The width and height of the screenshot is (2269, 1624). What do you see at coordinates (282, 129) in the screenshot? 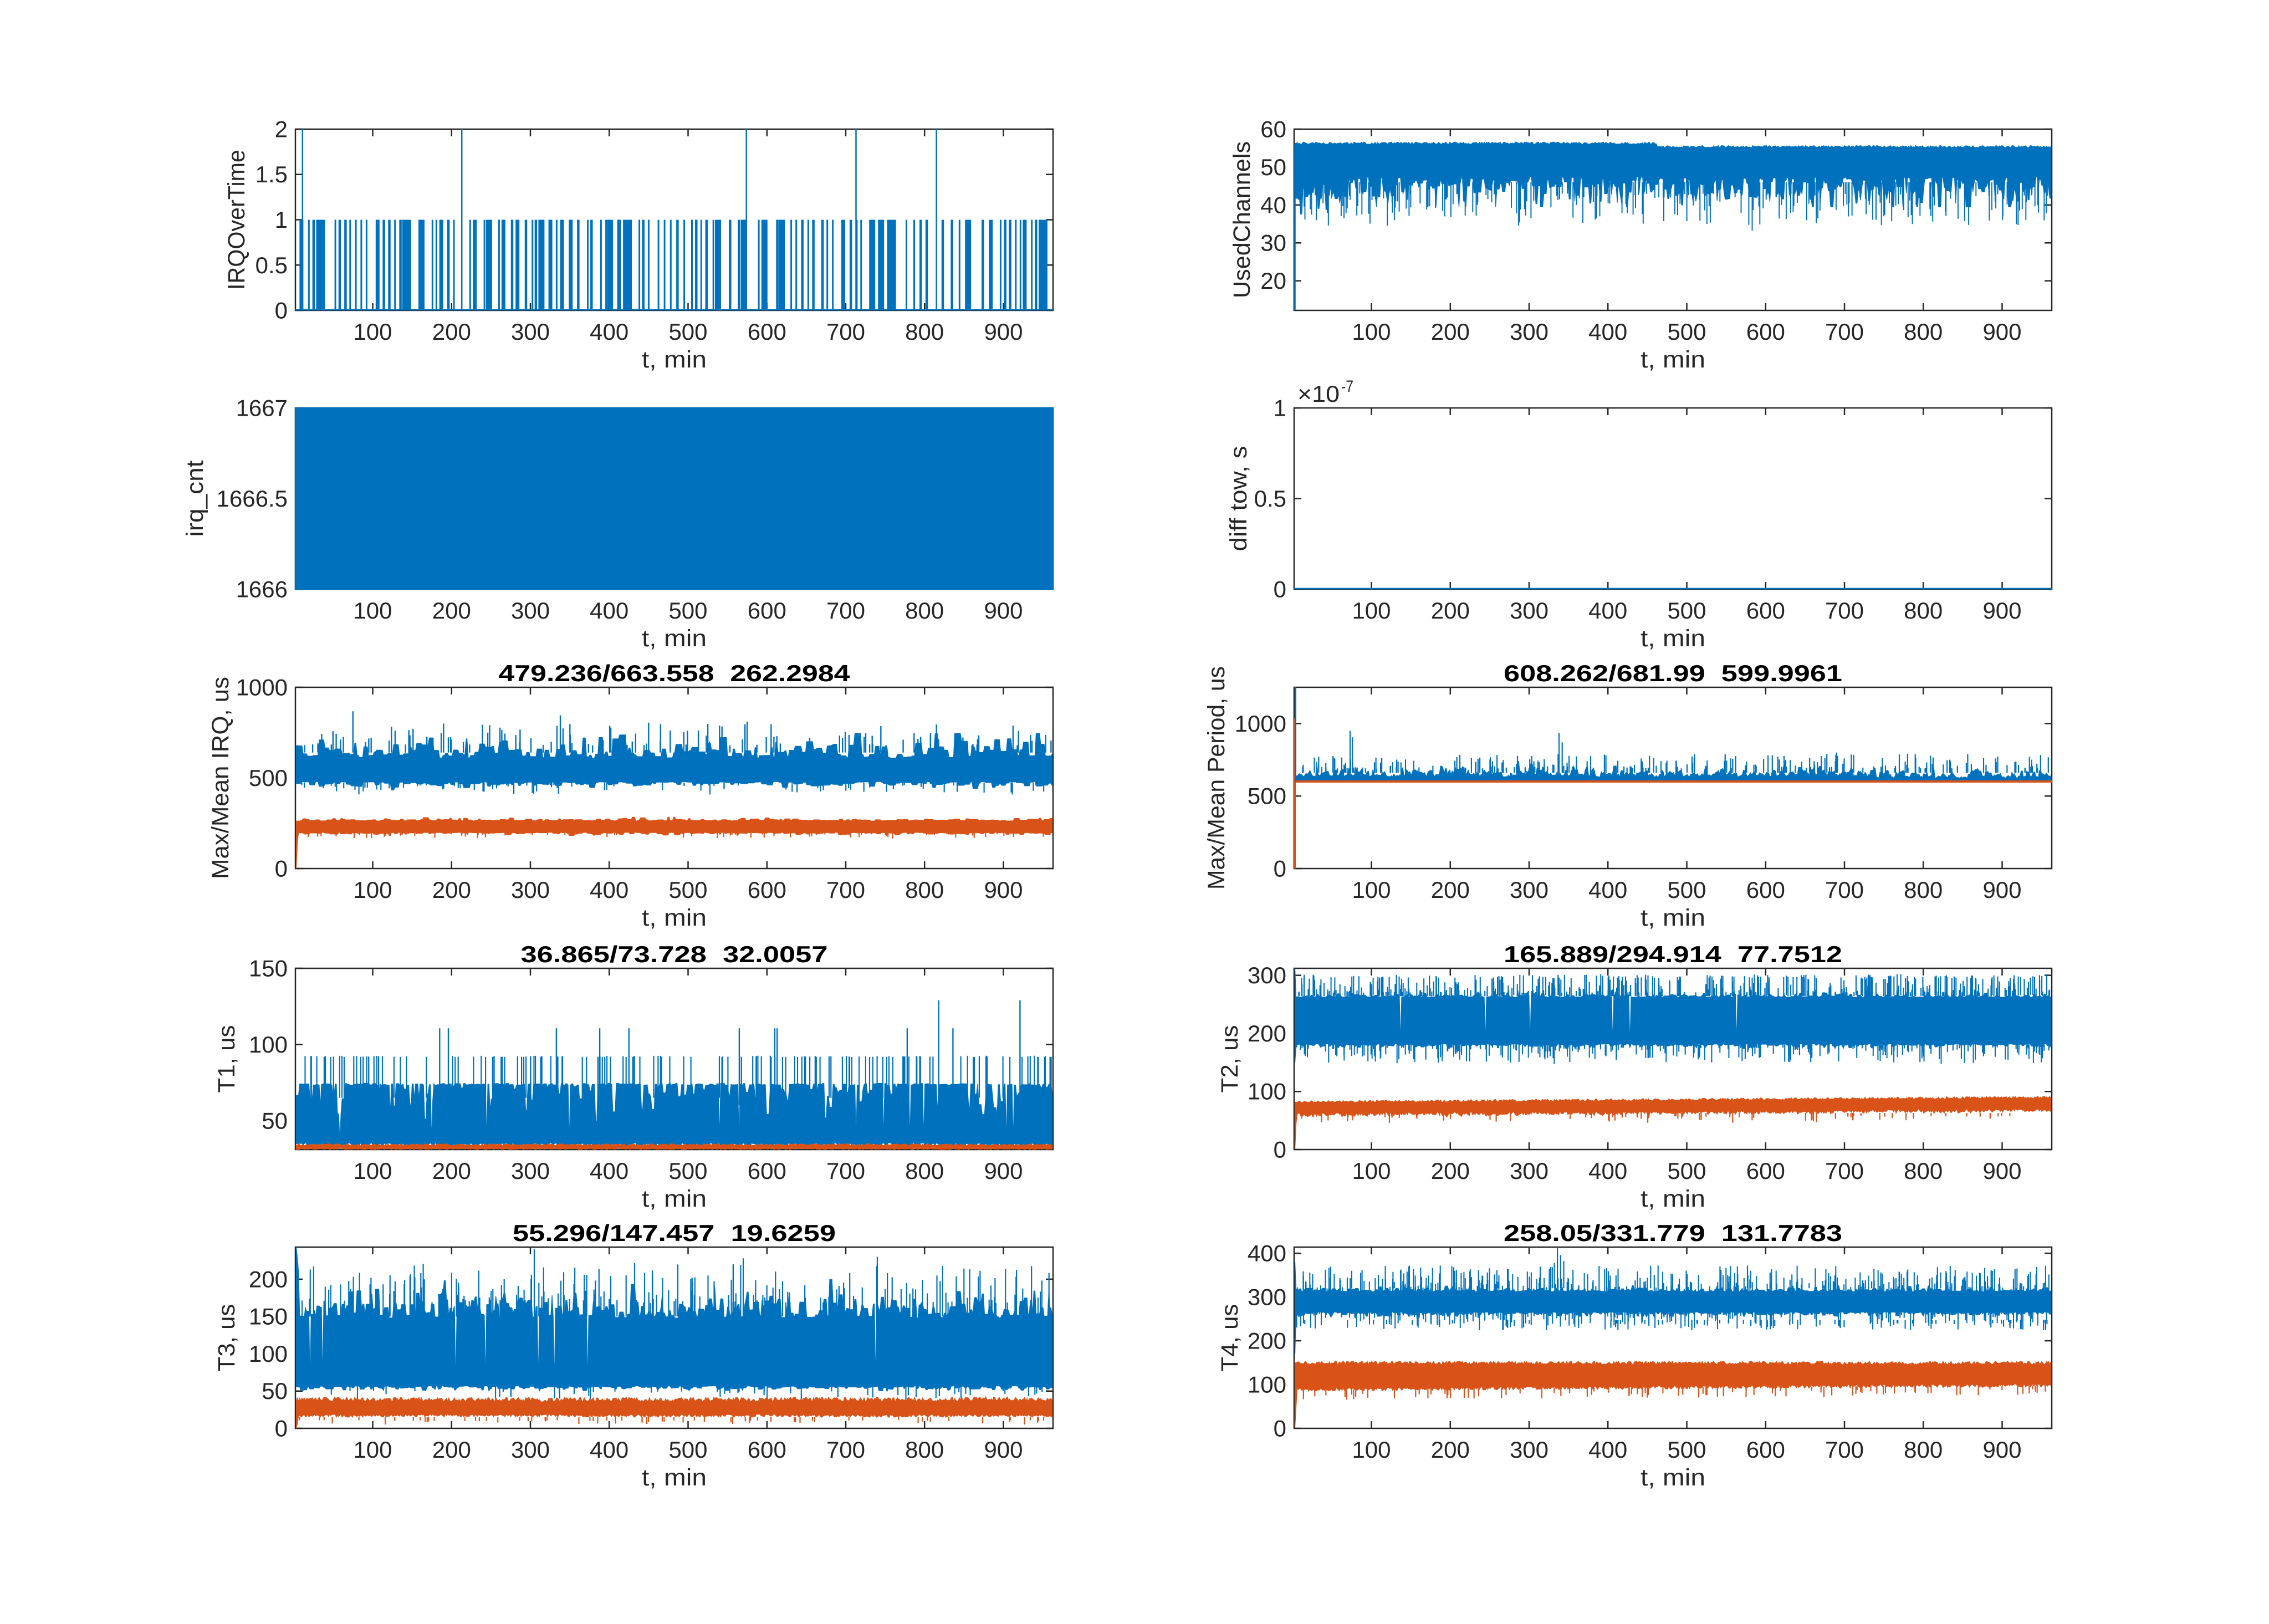
I see `svg-text: 2` at bounding box center [282, 129].